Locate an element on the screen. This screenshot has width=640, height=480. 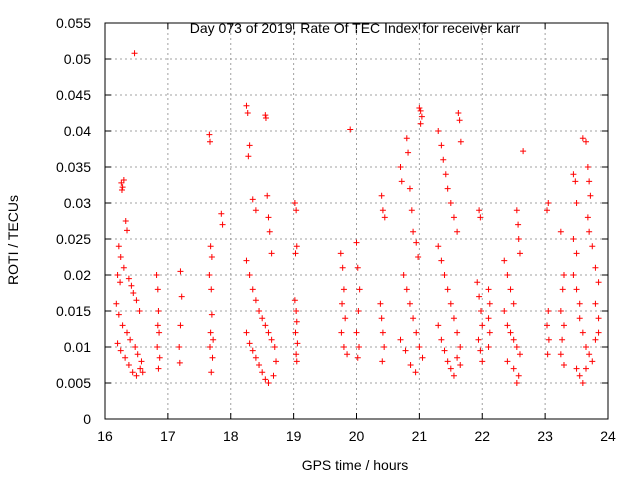
x-axis-label: GPS time / hours is located at coordinates (355, 465).